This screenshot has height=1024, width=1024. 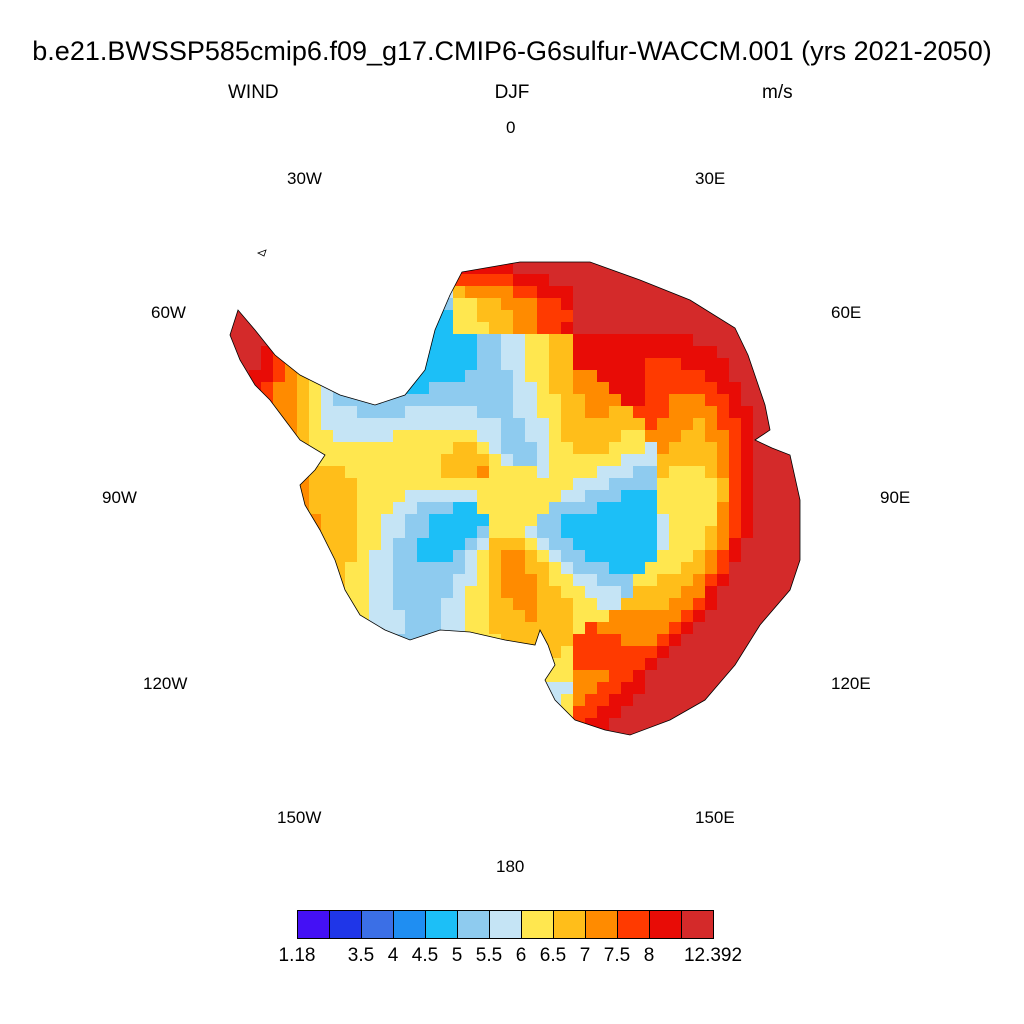 What do you see at coordinates (895, 497) in the screenshot?
I see `lon-label-90e: 90E` at bounding box center [895, 497].